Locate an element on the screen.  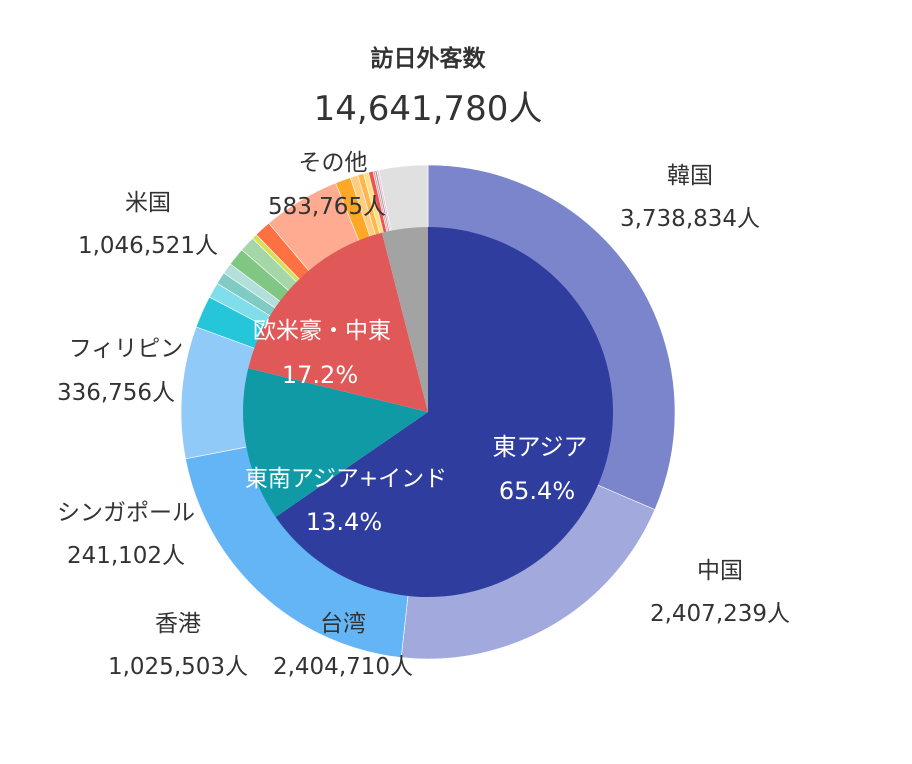
label-taiwan: 台湾 is located at coordinates (343, 624).